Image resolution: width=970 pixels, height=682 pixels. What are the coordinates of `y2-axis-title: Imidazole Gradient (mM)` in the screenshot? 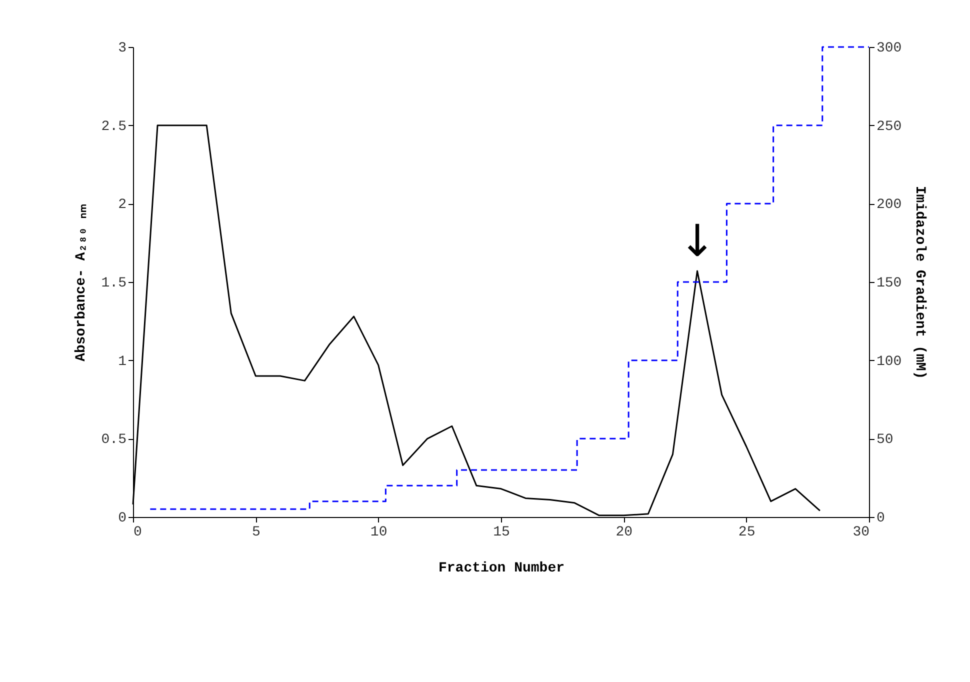 It's located at (920, 283).